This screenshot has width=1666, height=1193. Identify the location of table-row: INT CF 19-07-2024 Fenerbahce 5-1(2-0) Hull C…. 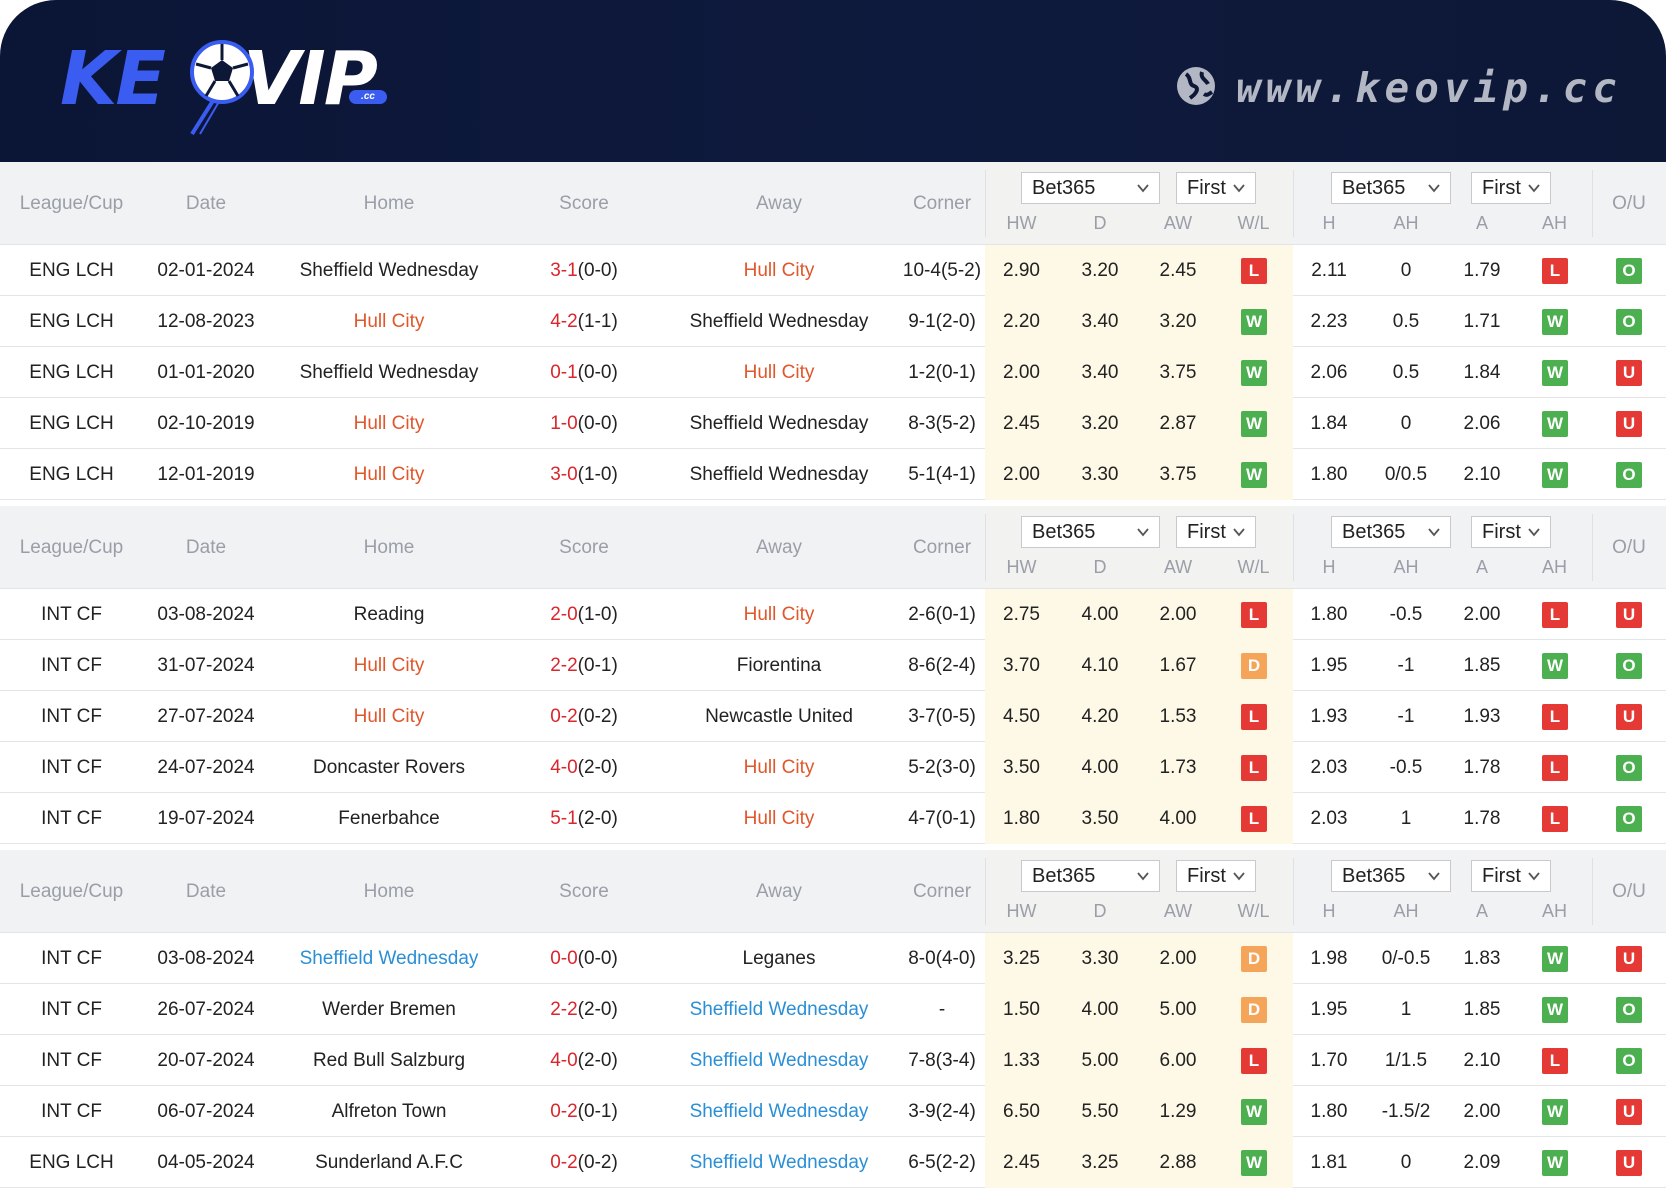
(833, 818).